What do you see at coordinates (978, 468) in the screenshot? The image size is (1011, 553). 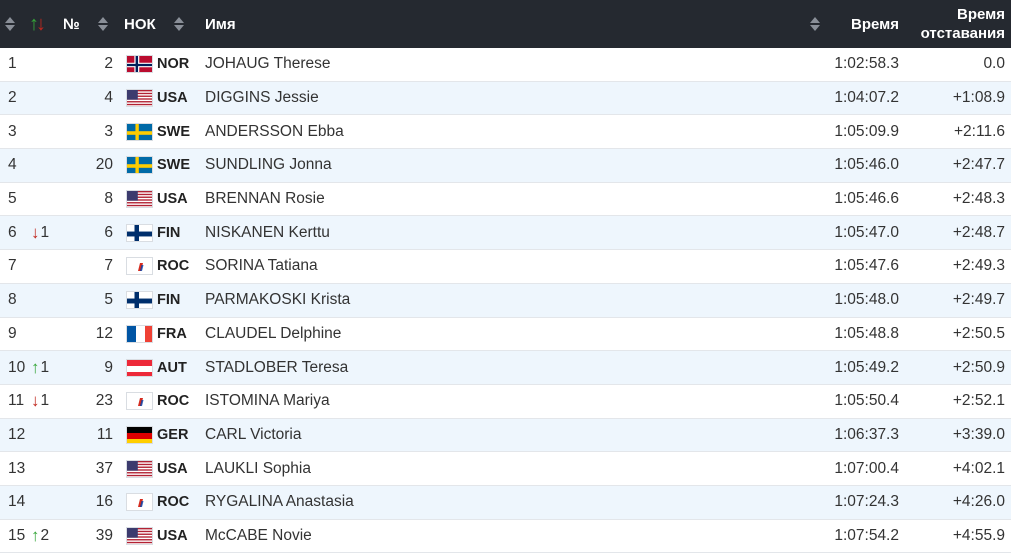 I see `gap-cell: +4:02.1` at bounding box center [978, 468].